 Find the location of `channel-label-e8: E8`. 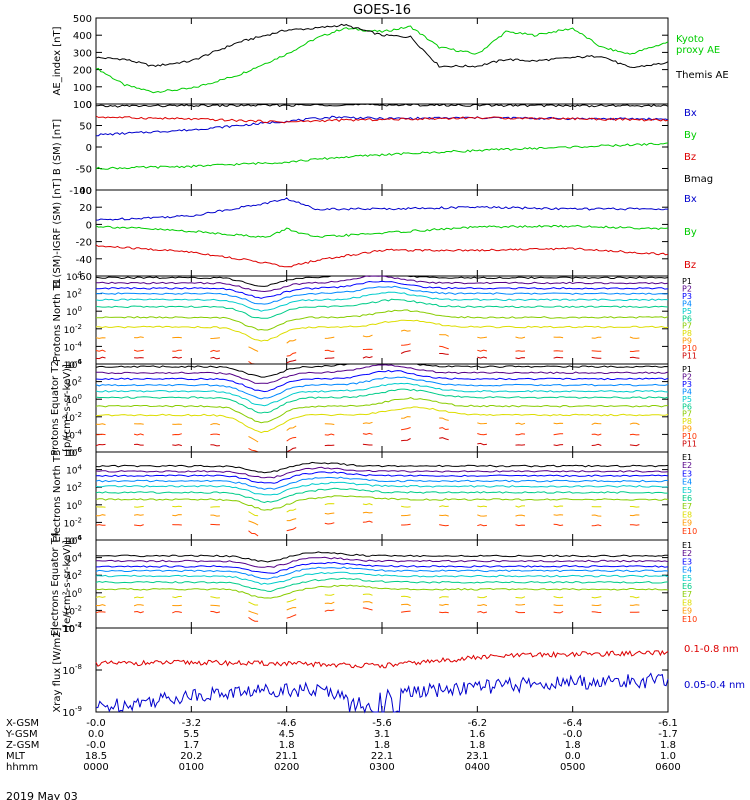

channel-label-e8: E8 is located at coordinates (687, 514).